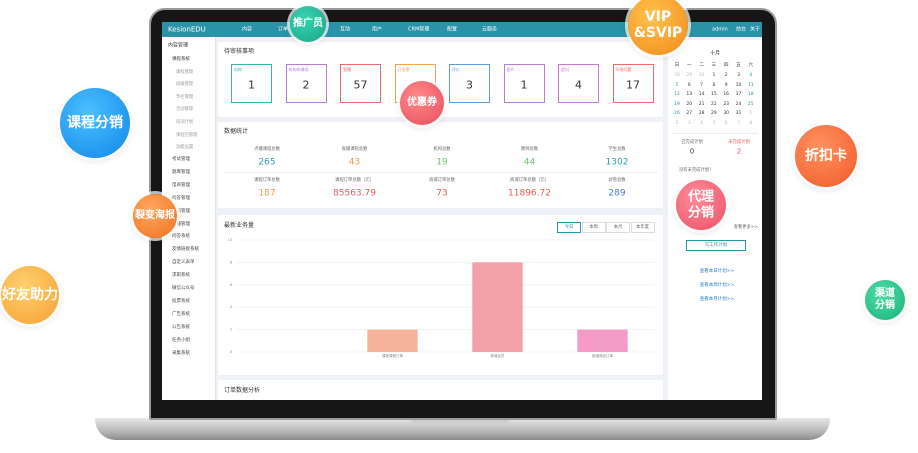 This screenshot has height=453, width=918. Describe the element at coordinates (181, 159) in the screenshot. I see `sidebar-item: 考试管理` at that location.